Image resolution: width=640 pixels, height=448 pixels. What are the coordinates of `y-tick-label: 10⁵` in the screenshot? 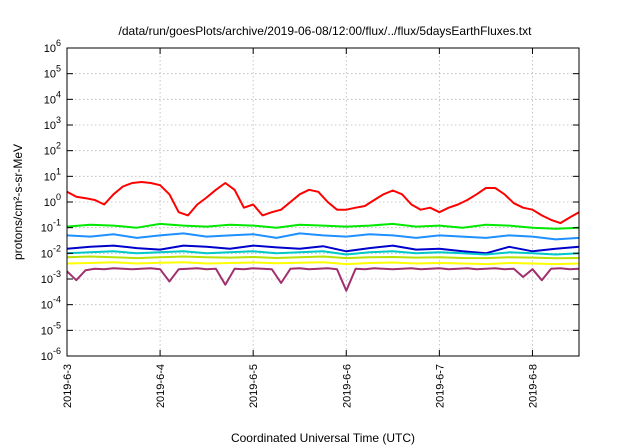 It's located at (52, 72).